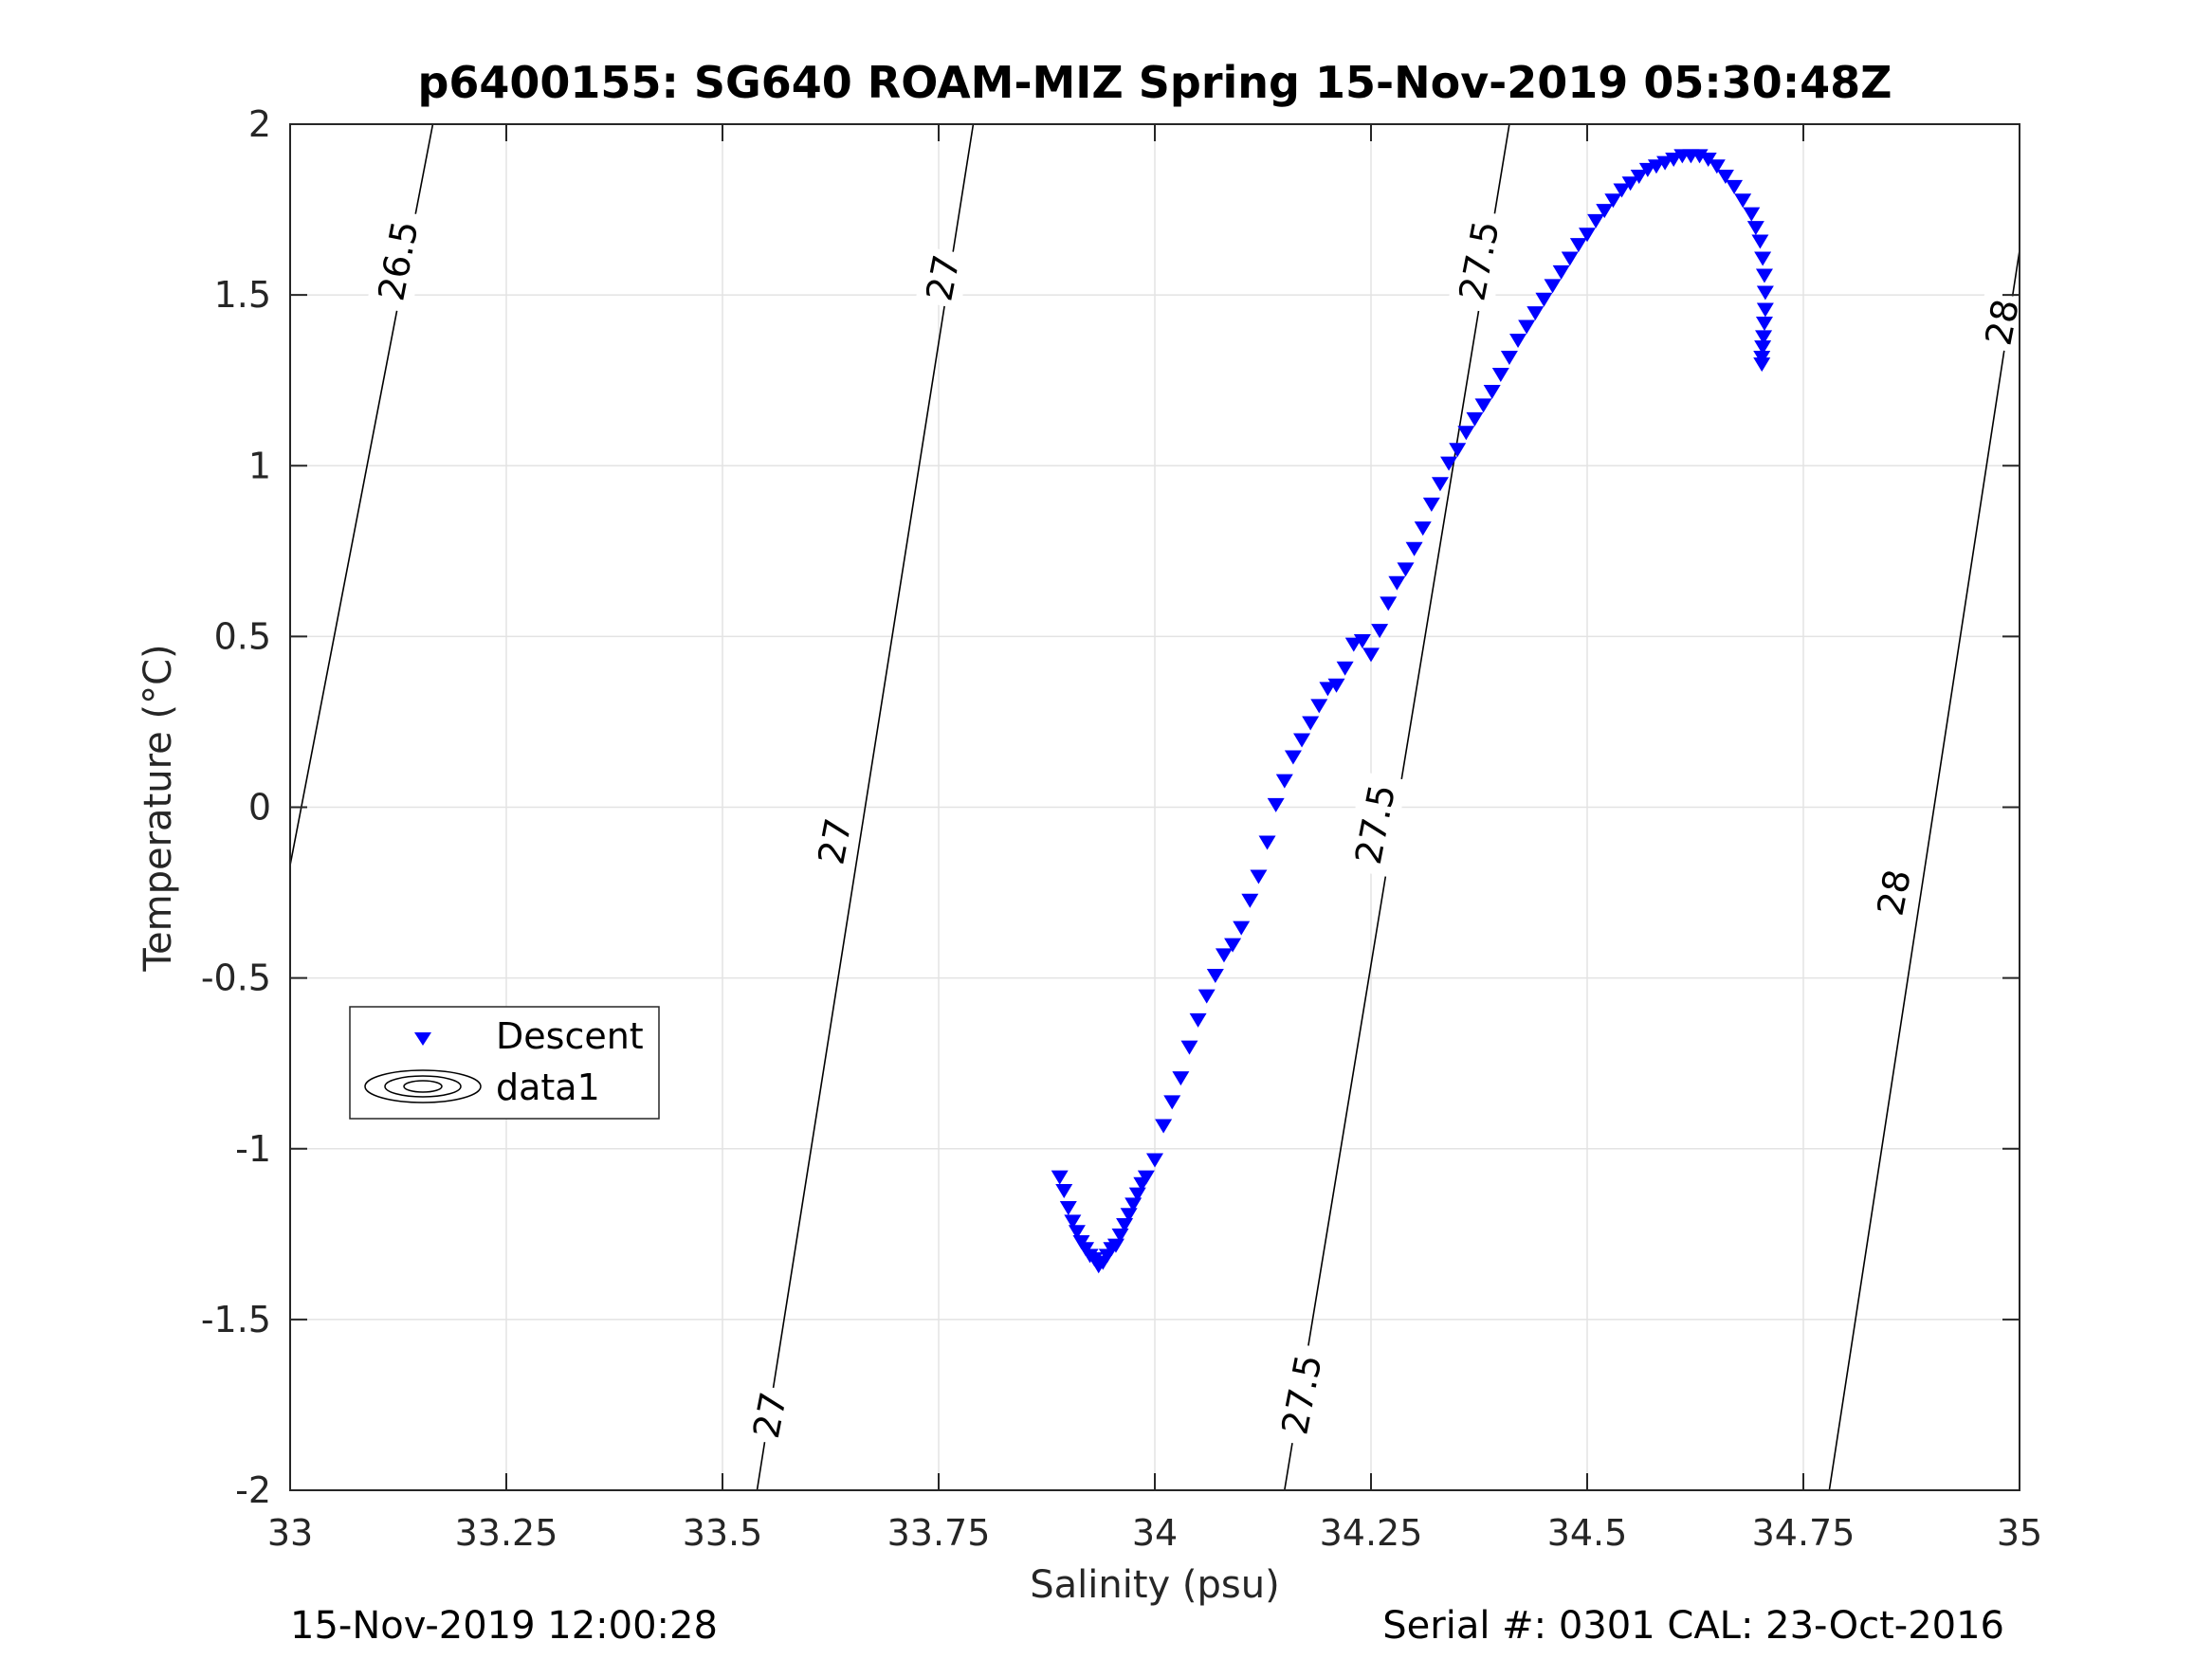  I want to click on contour-label-text: 28, so click(1894, 893).